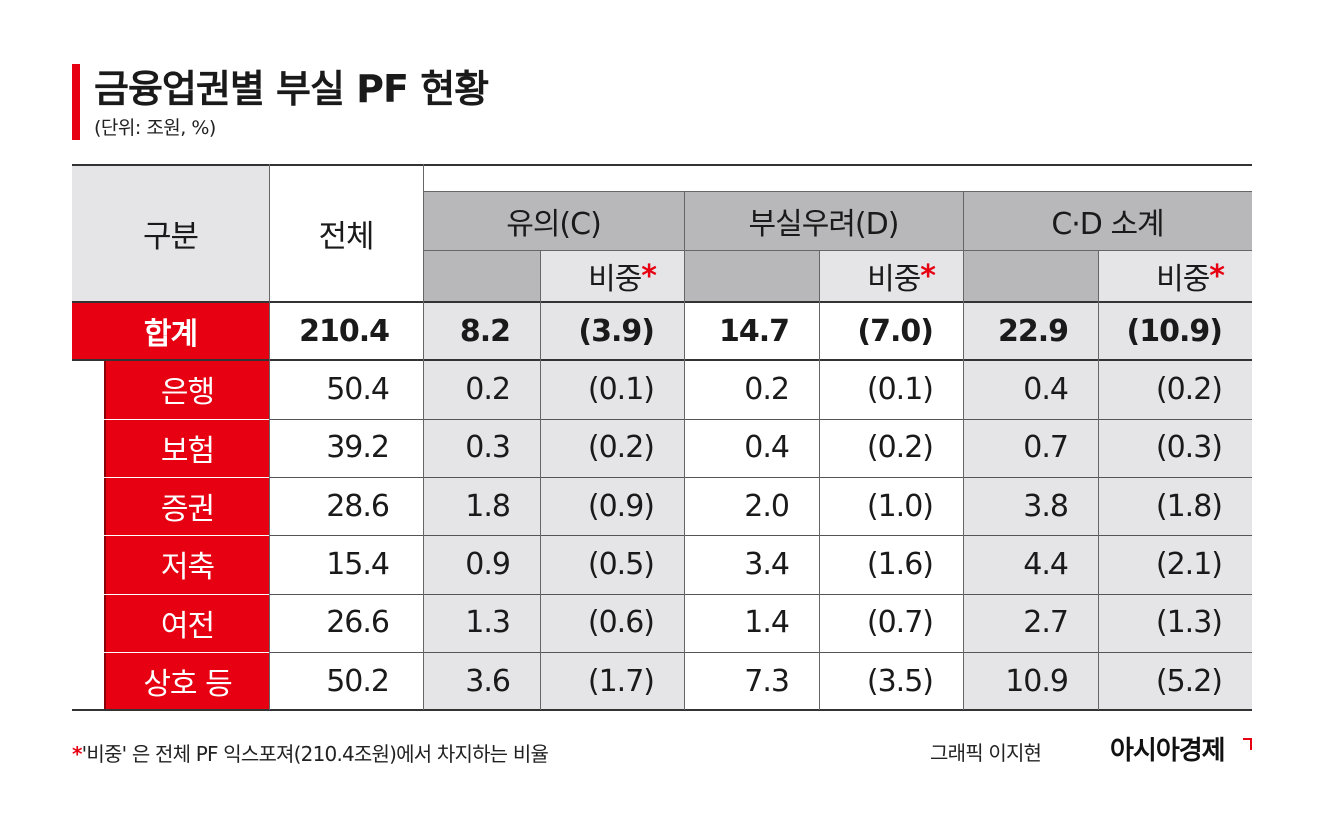  Describe the element at coordinates (612, 389) in the screenshot. I see `cell-c_share: (0.1)` at that location.